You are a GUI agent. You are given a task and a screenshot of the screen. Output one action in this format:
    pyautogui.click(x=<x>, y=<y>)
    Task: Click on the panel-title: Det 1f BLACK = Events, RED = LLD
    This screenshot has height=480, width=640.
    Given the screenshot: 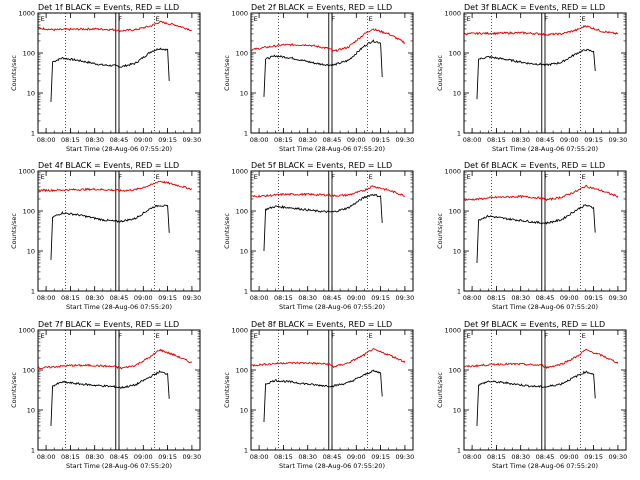 What is the action you would take?
    pyautogui.click(x=108, y=7)
    